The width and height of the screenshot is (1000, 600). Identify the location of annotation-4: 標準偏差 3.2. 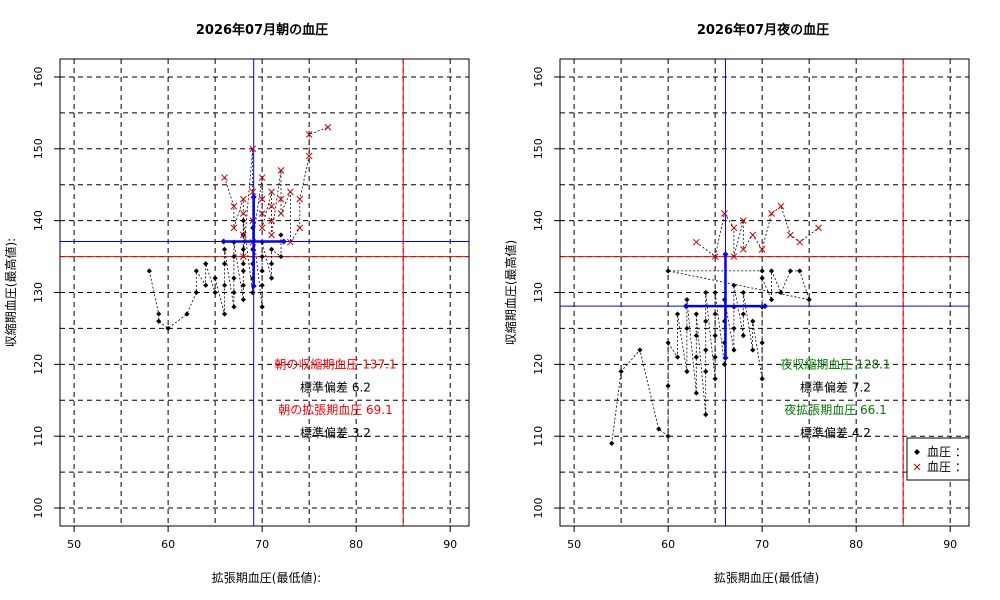
(335, 432).